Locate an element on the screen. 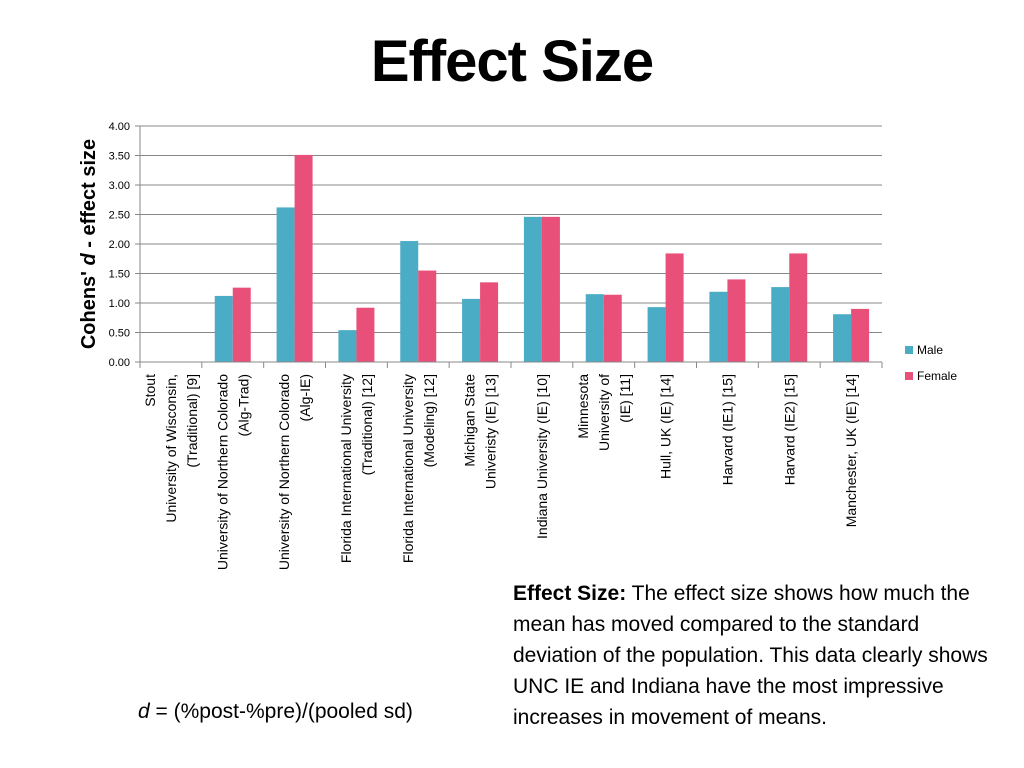  x-tick-label: (Modeling) [12] is located at coordinates (429, 420).